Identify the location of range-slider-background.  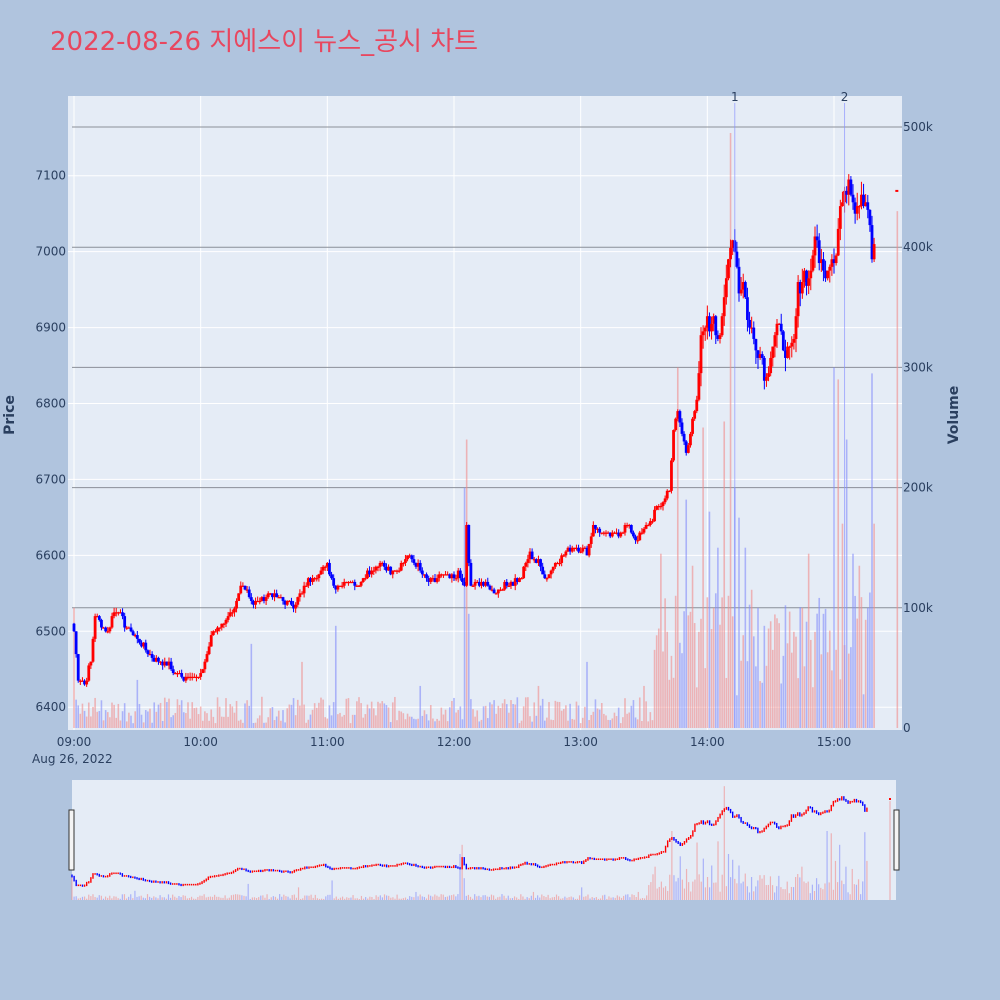
(484, 840).